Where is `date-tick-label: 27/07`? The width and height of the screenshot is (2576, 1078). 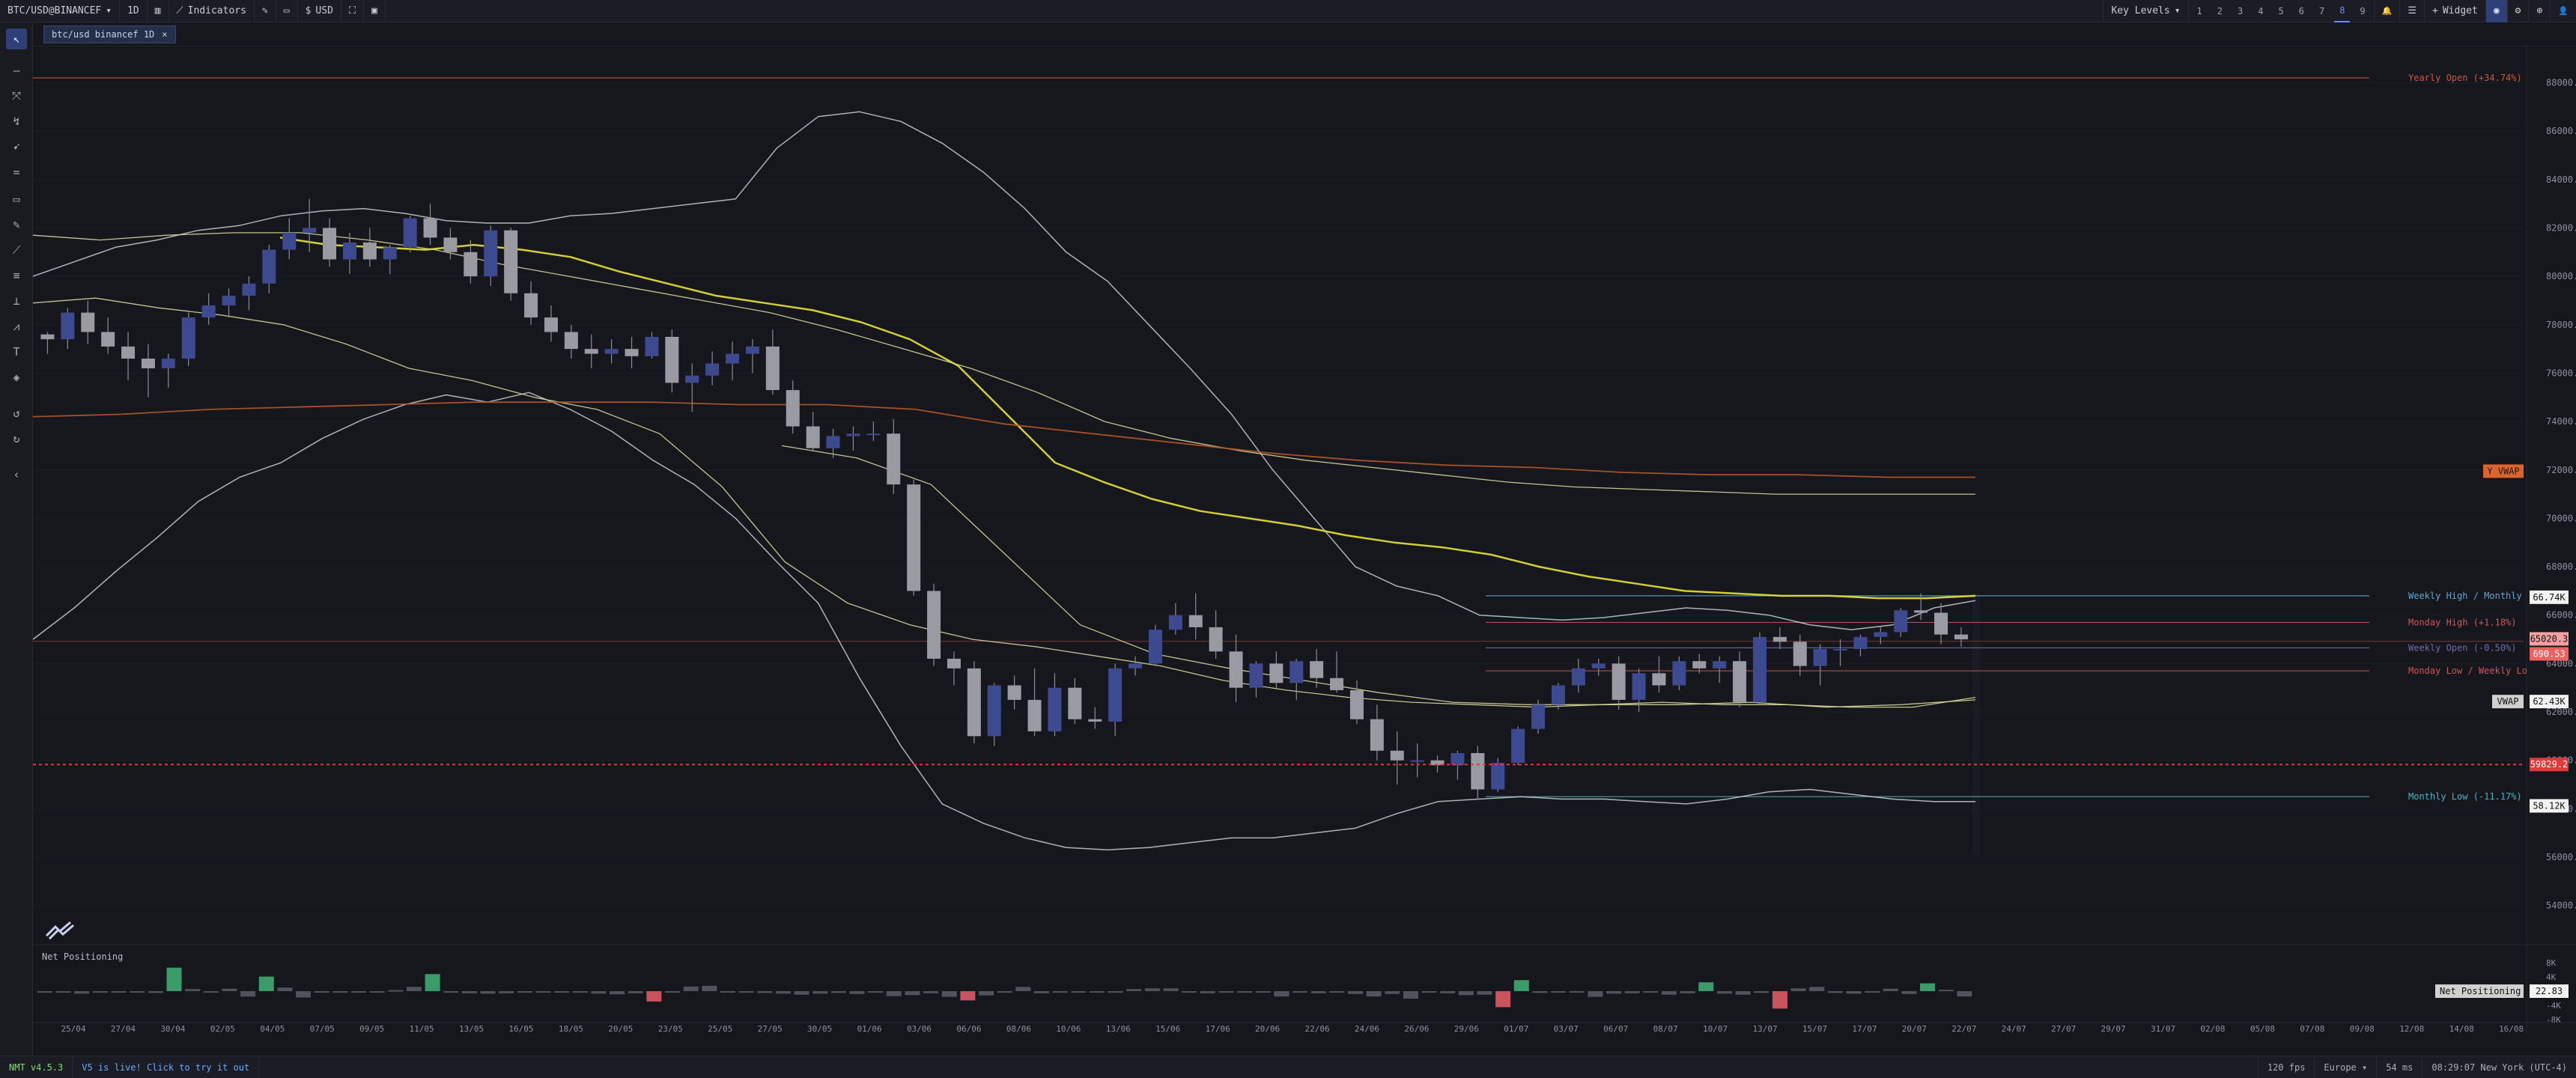 date-tick-label: 27/07 is located at coordinates (2063, 1029).